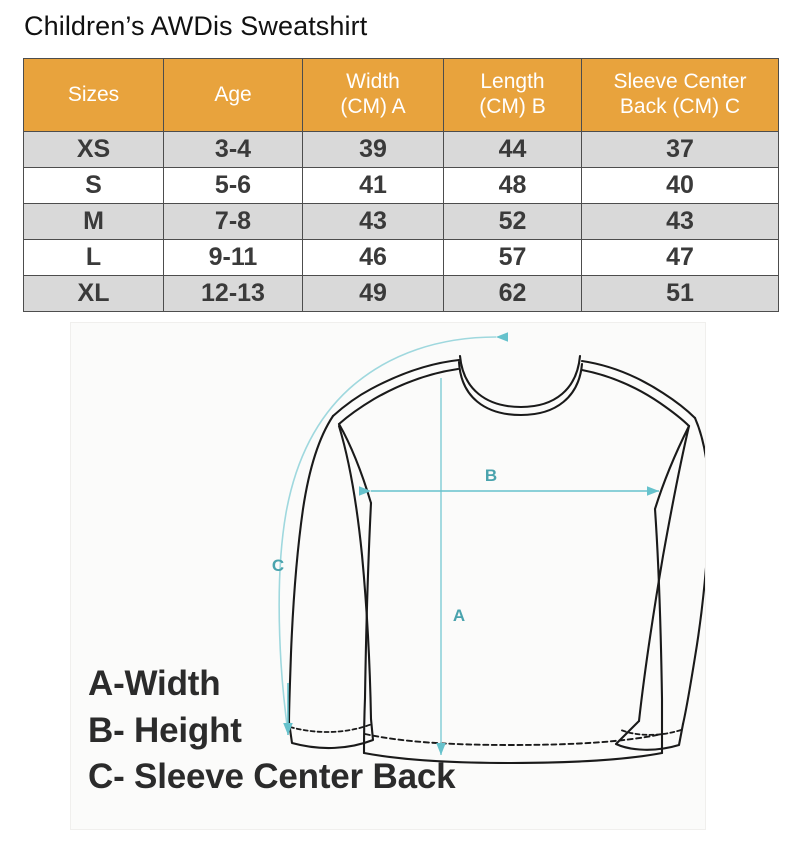 This screenshot has height=857, width=800. What do you see at coordinates (398, 396) in the screenshot?
I see `left-shoulder-seam-inner` at bounding box center [398, 396].